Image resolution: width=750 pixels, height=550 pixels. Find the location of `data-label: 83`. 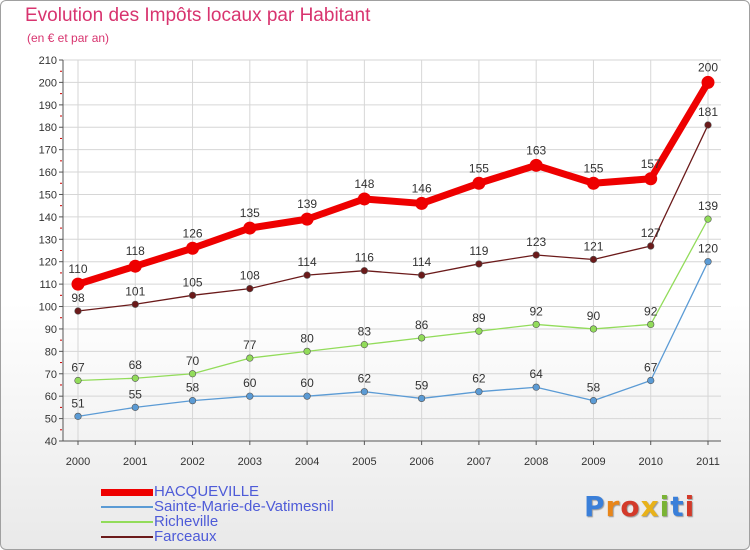

data-label: 83 is located at coordinates (365, 332).